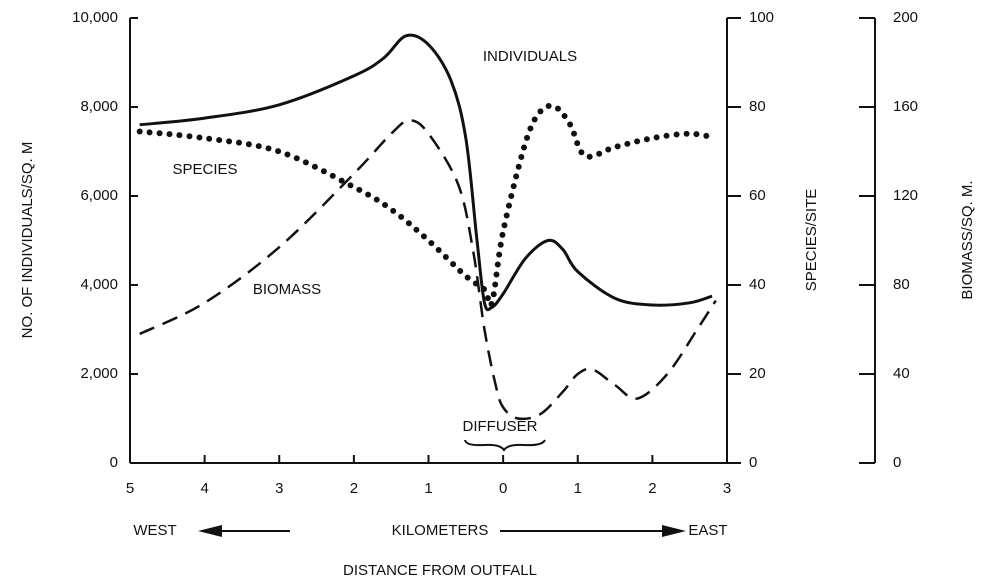  Describe the element at coordinates (757, 106) in the screenshot. I see `y2-tick-label: 80` at that location.